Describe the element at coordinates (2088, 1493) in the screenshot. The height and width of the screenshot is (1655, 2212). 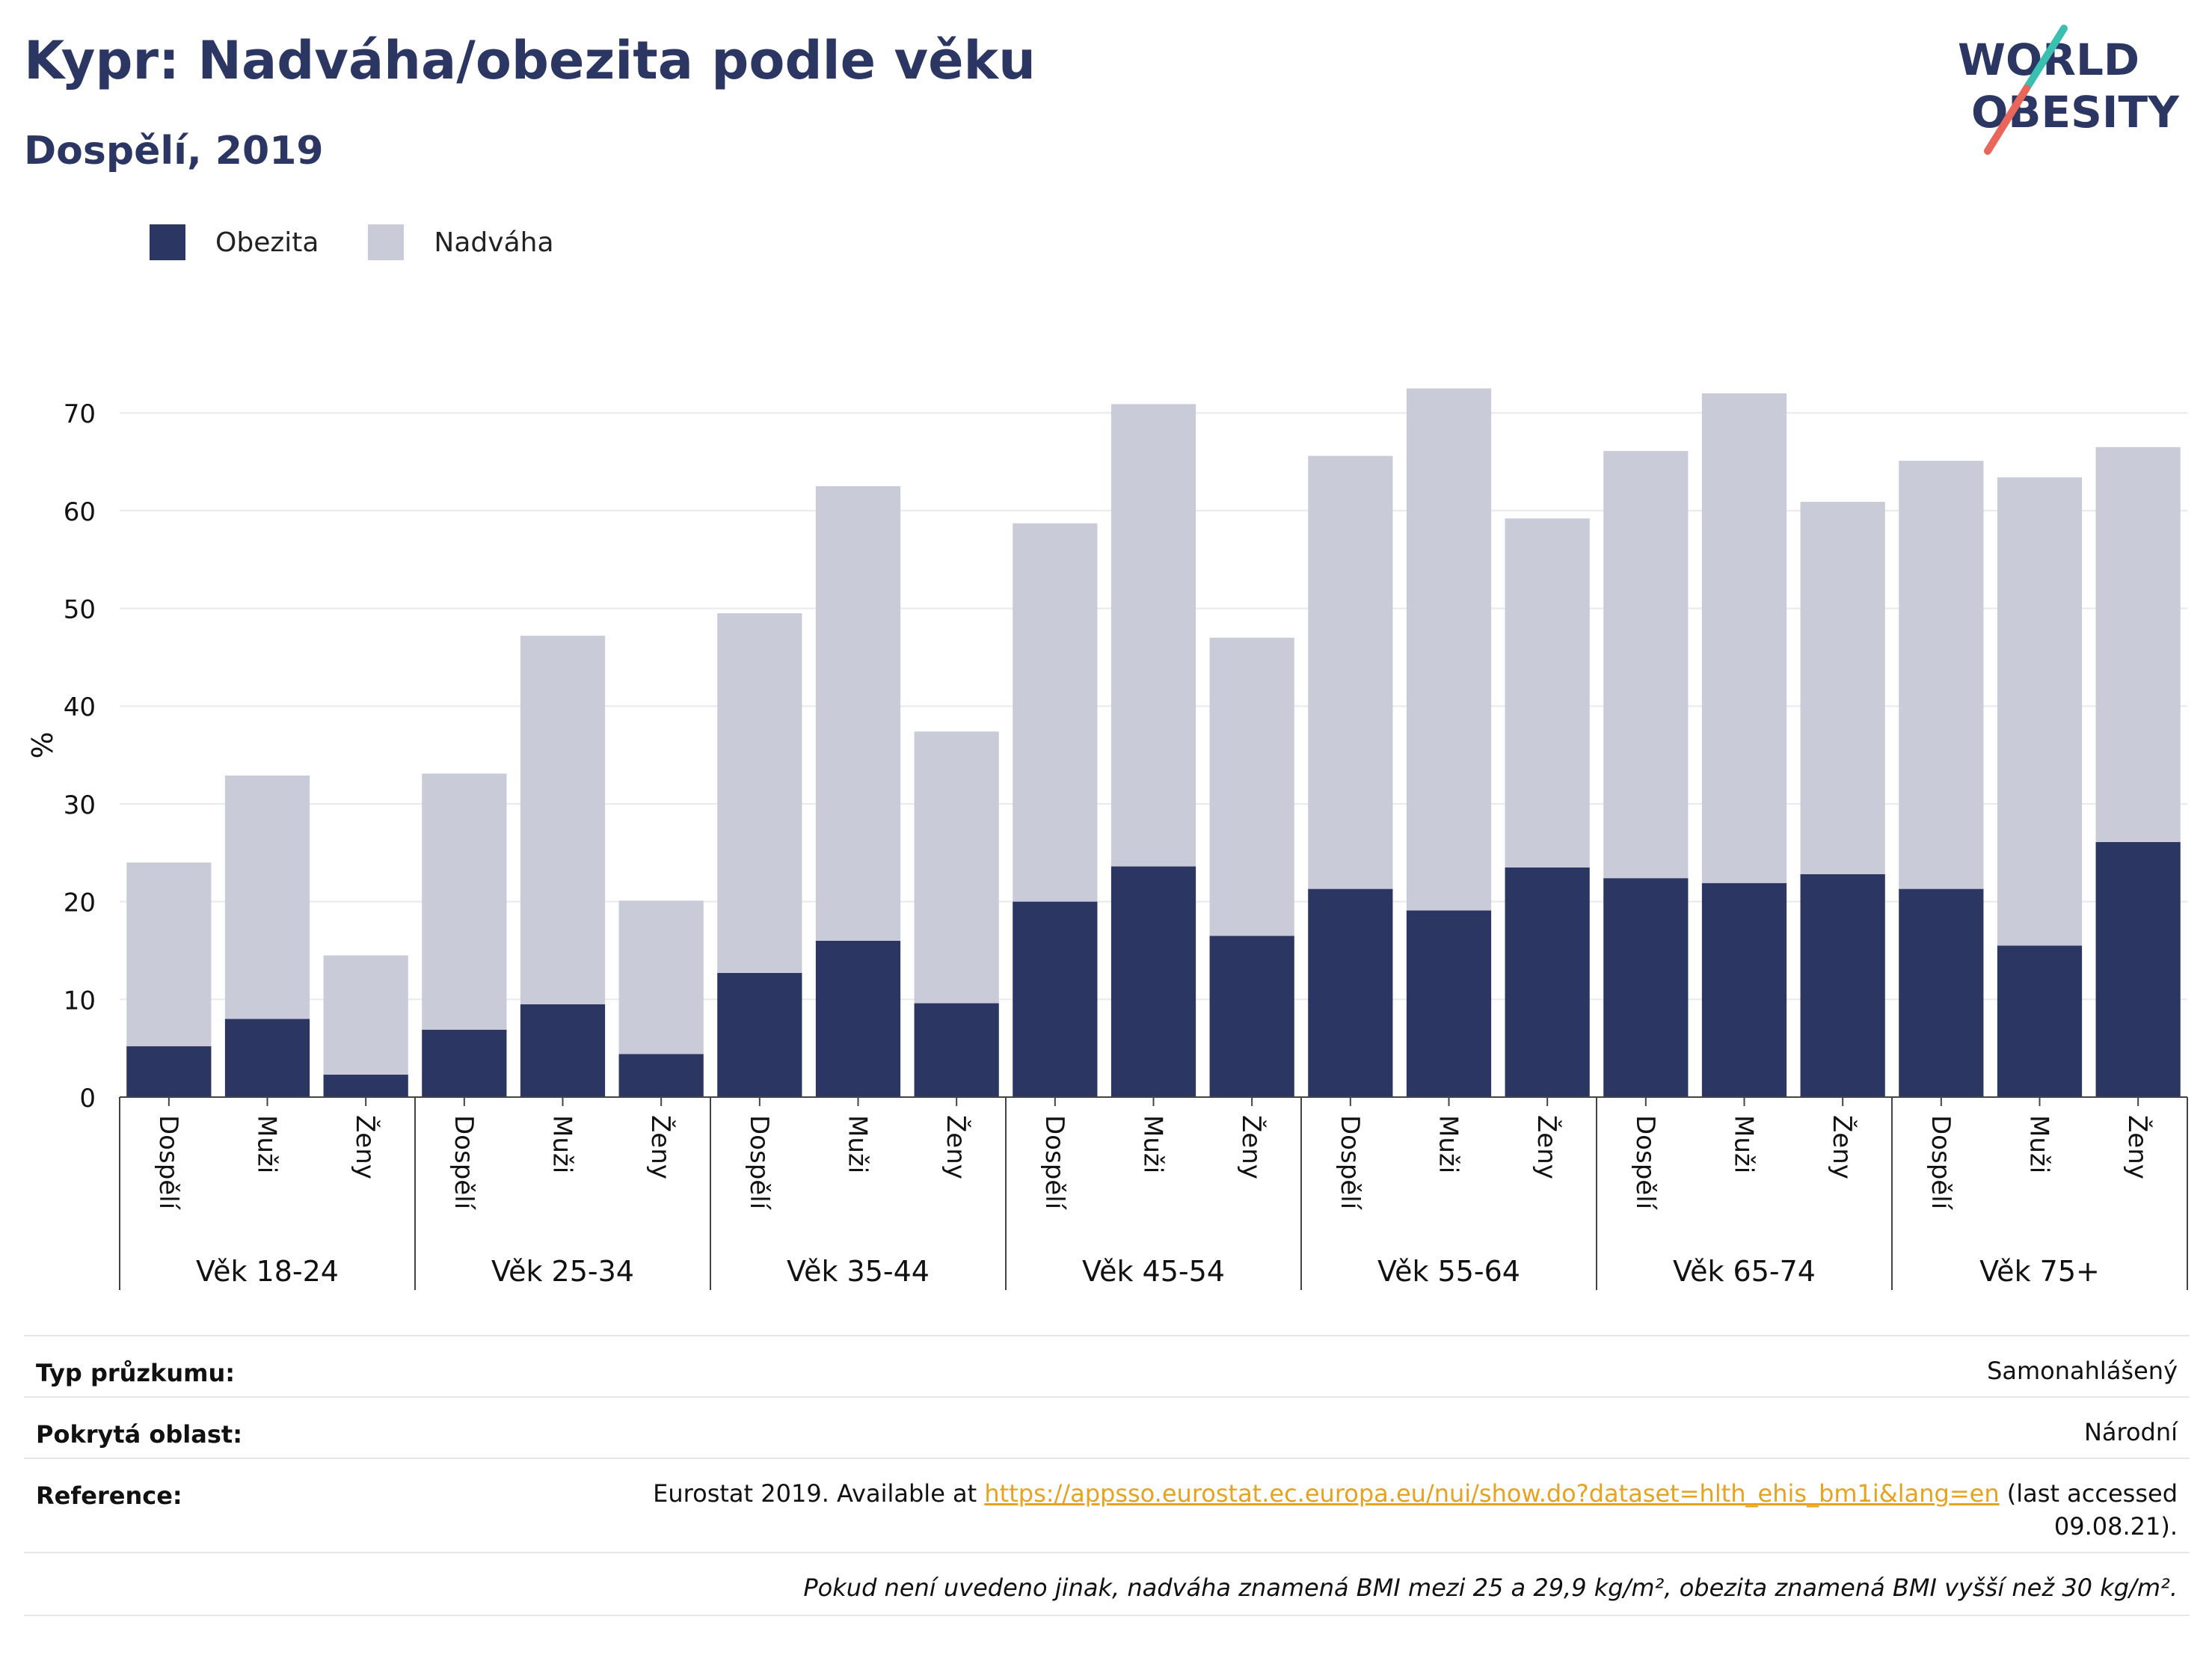
I see `reference-suffix: (last accessed` at that location.